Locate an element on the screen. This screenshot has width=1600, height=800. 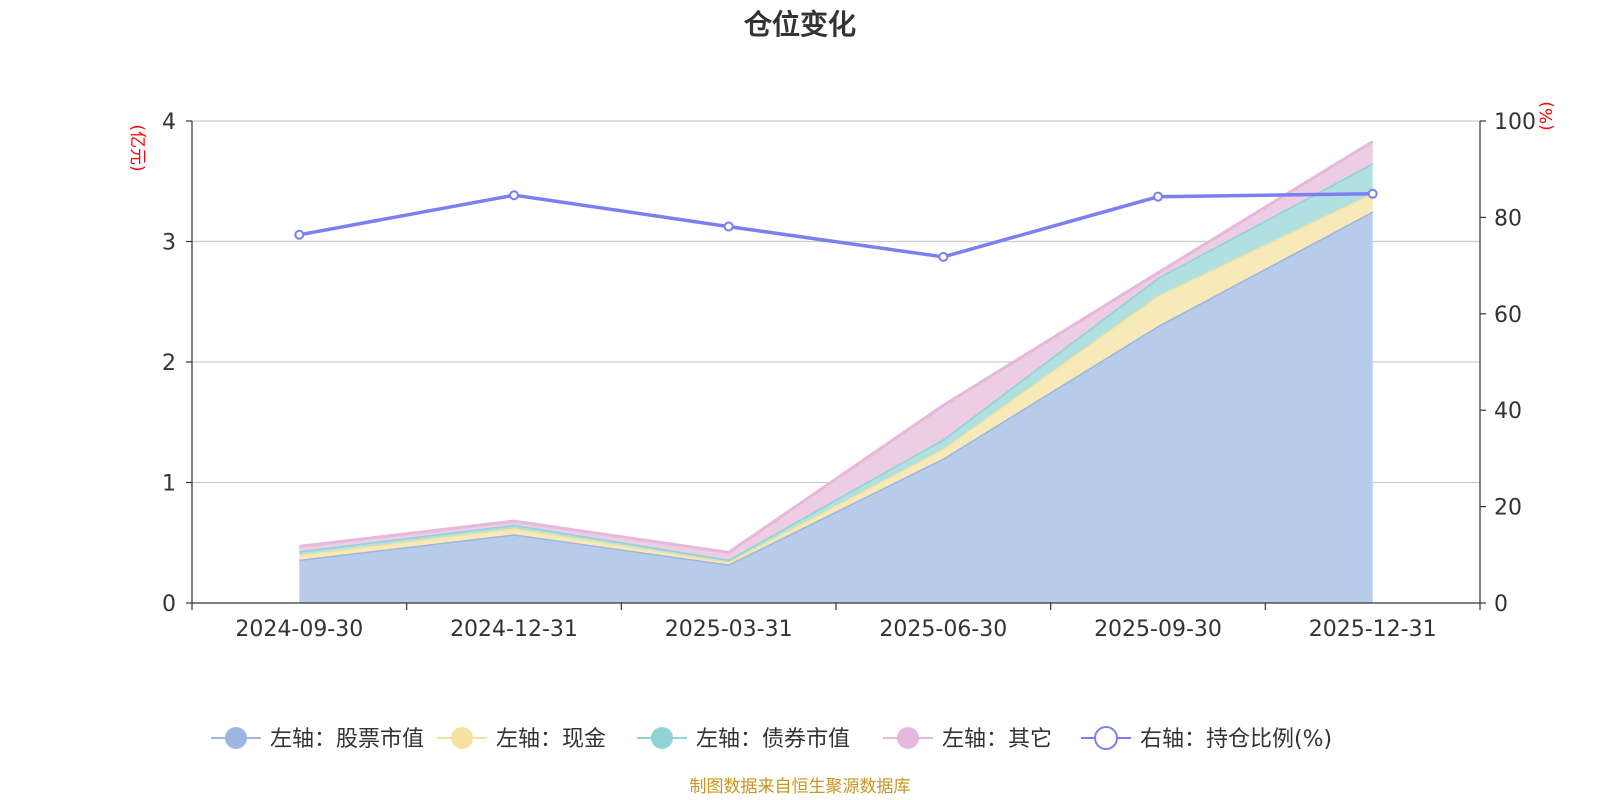
right-tick-label: 0 is located at coordinates (1501, 604).